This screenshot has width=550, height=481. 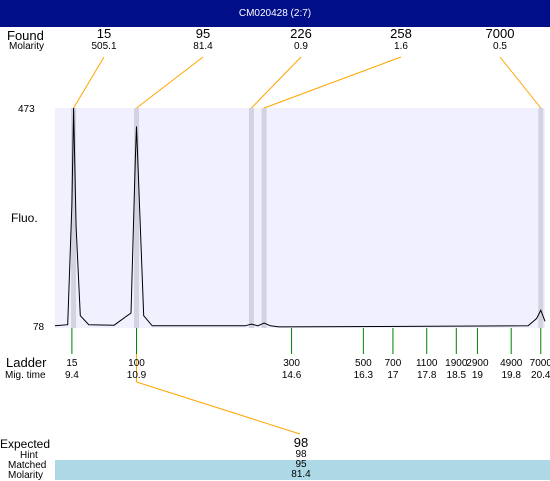 I want to click on ladder-item: 300 14.6, so click(x=292, y=369).